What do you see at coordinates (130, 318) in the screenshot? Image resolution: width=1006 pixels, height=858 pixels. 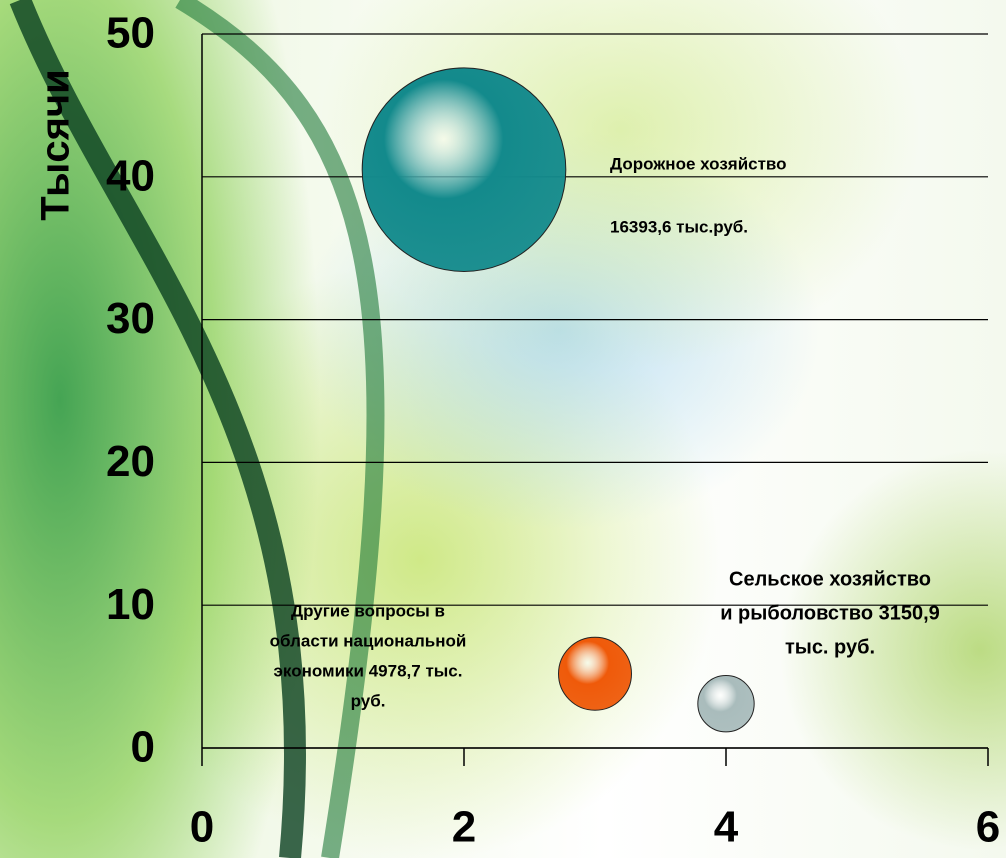 I see `y-tick-label: 30` at bounding box center [130, 318].